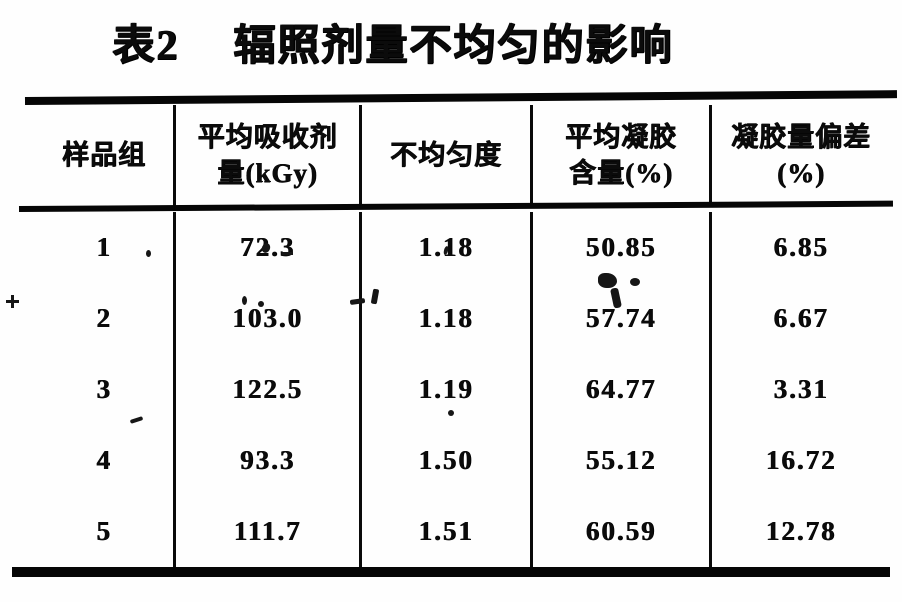 This screenshot has height=602, width=902. I want to click on header-text: 平均凝胶, so click(621, 137).